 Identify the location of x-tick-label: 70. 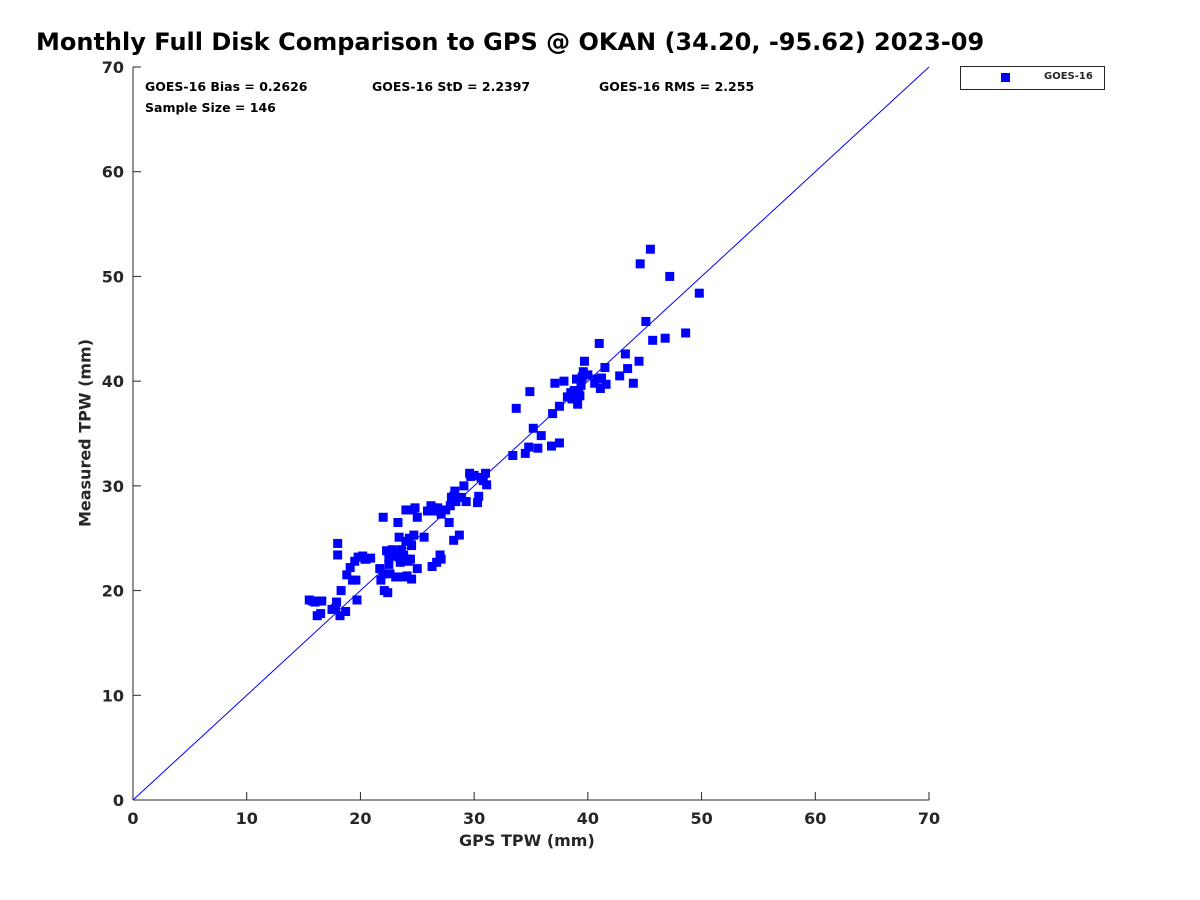
(929, 818).